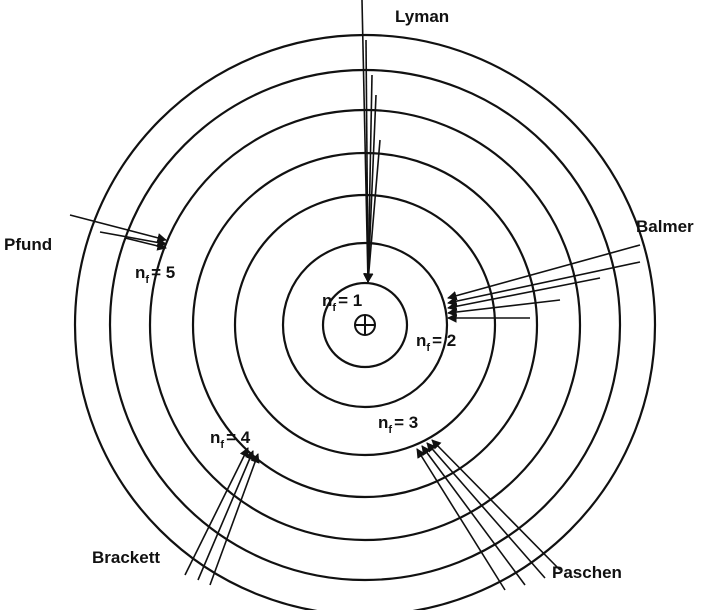 The image size is (708, 610). I want to click on level-label: nf = 2, so click(436, 342).